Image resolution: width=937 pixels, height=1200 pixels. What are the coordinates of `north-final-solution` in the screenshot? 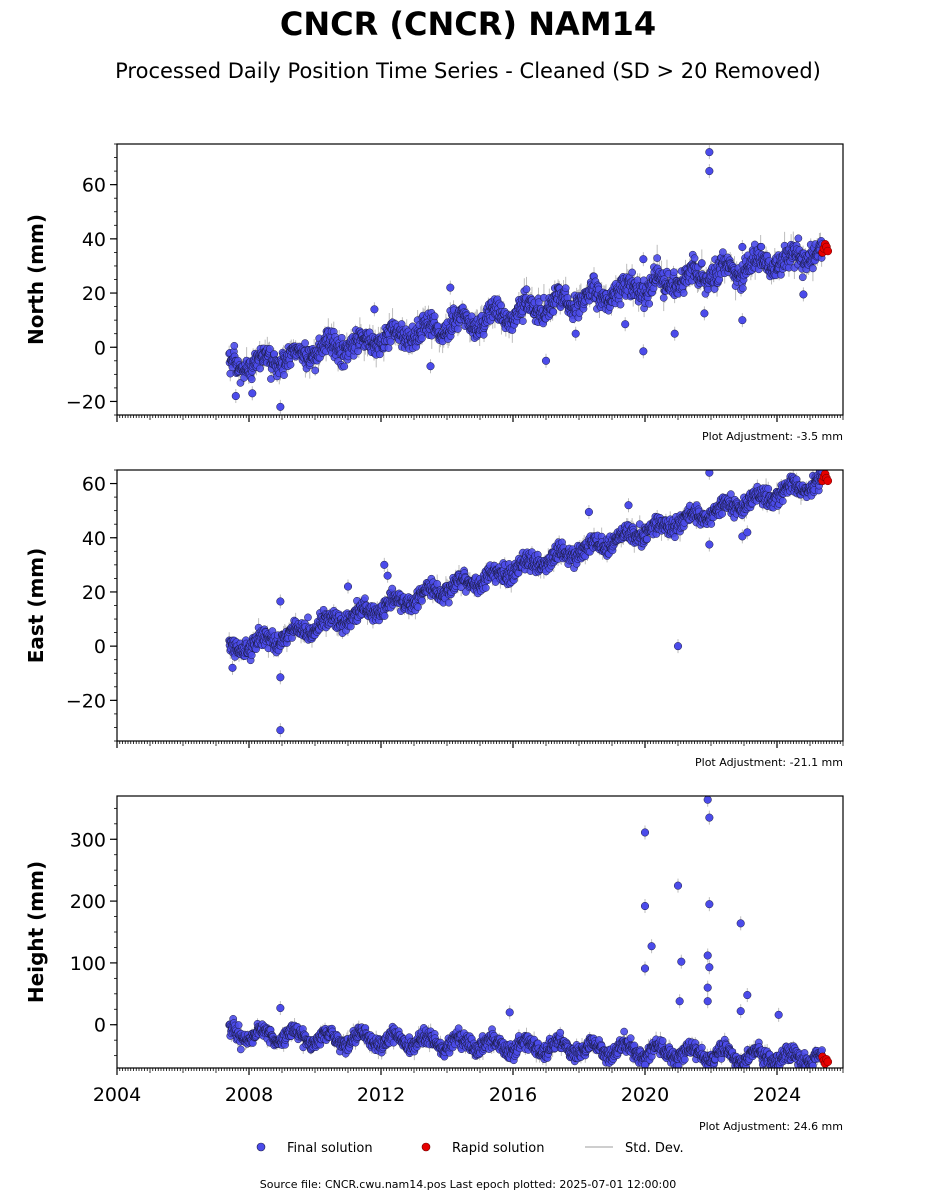 It's located at (526, 279).